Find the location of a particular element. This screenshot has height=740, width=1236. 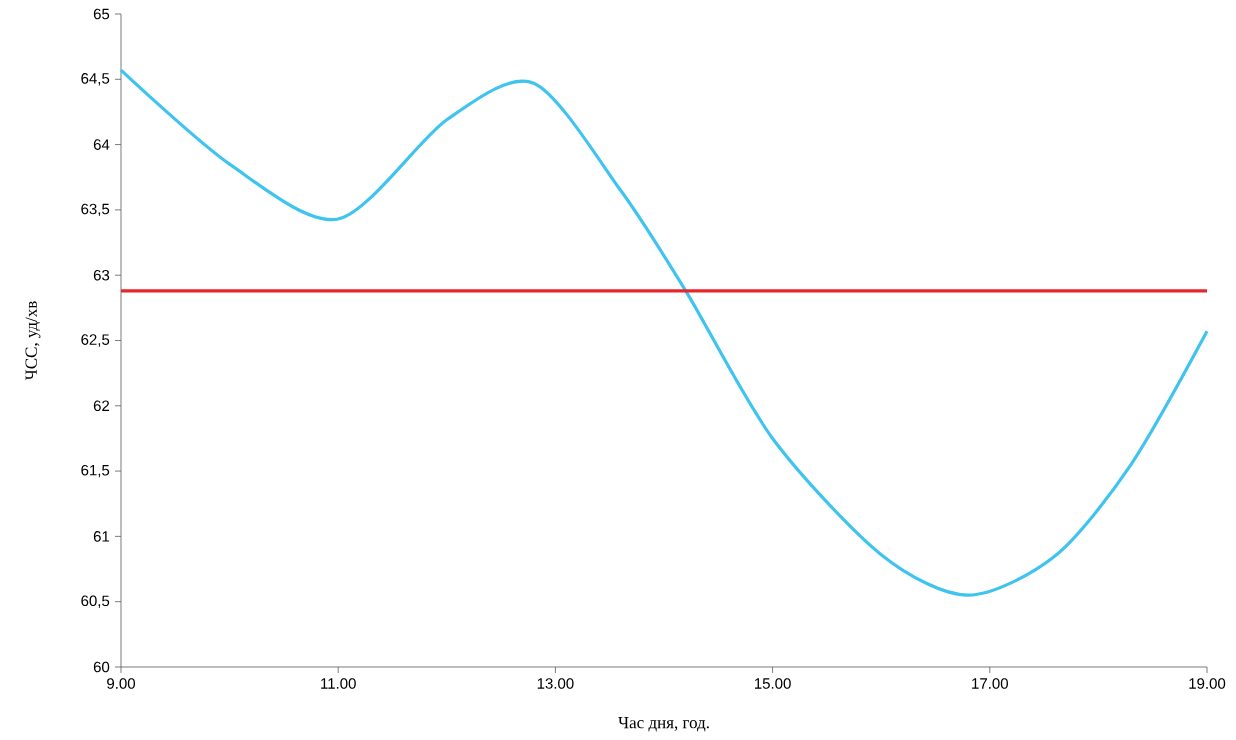

y-tick-label: 65 is located at coordinates (101, 14).